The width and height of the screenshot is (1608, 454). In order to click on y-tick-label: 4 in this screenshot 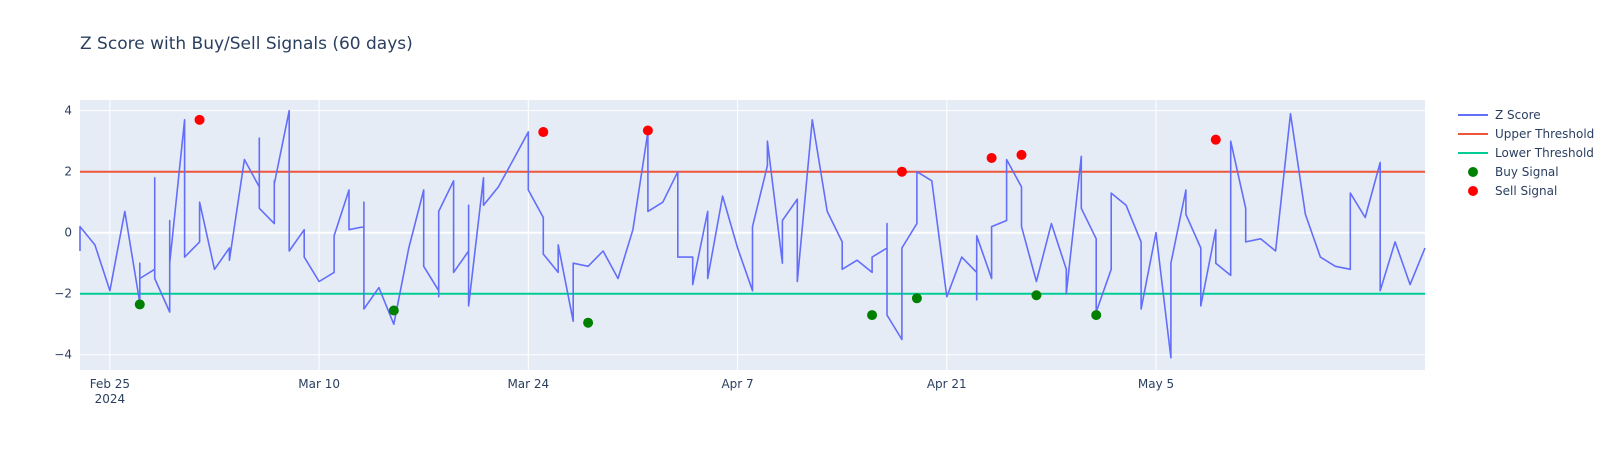, I will do `click(68, 111)`.